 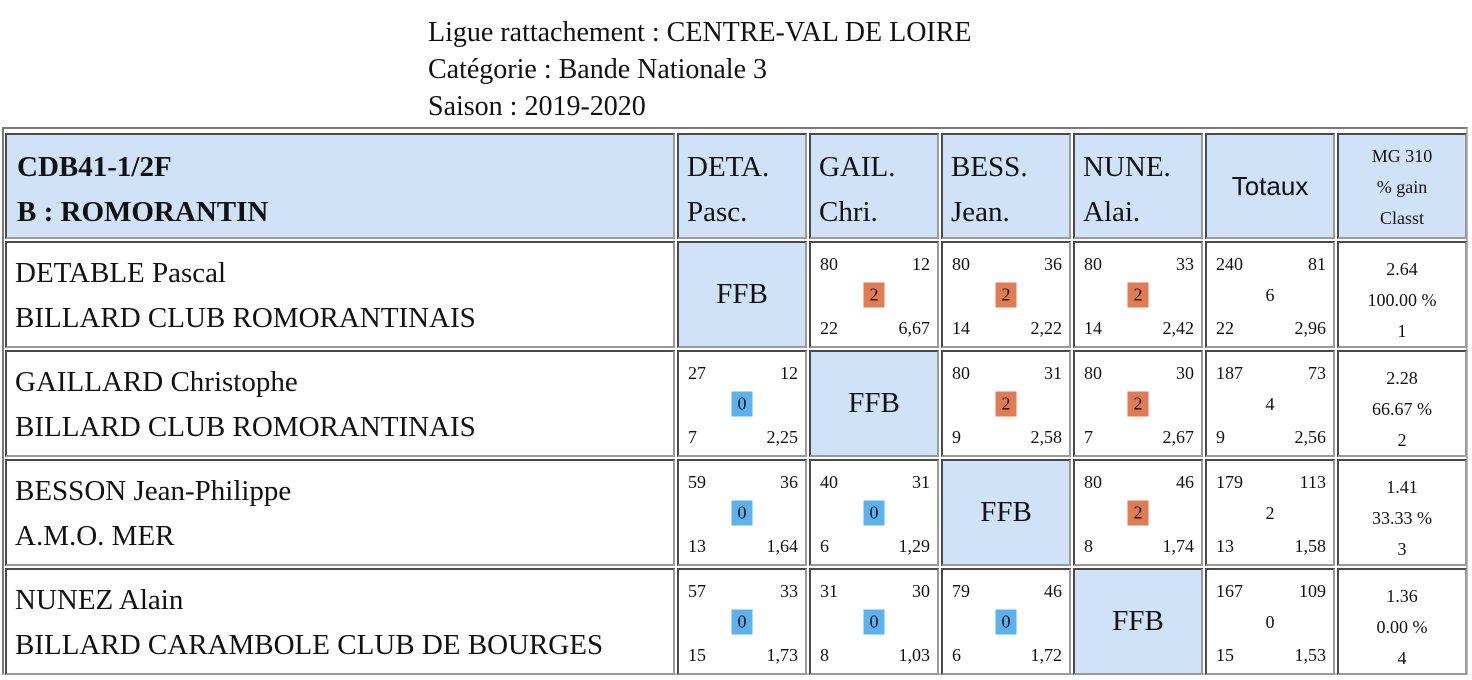 I want to click on total-result-points: 4, so click(x=1270, y=403).